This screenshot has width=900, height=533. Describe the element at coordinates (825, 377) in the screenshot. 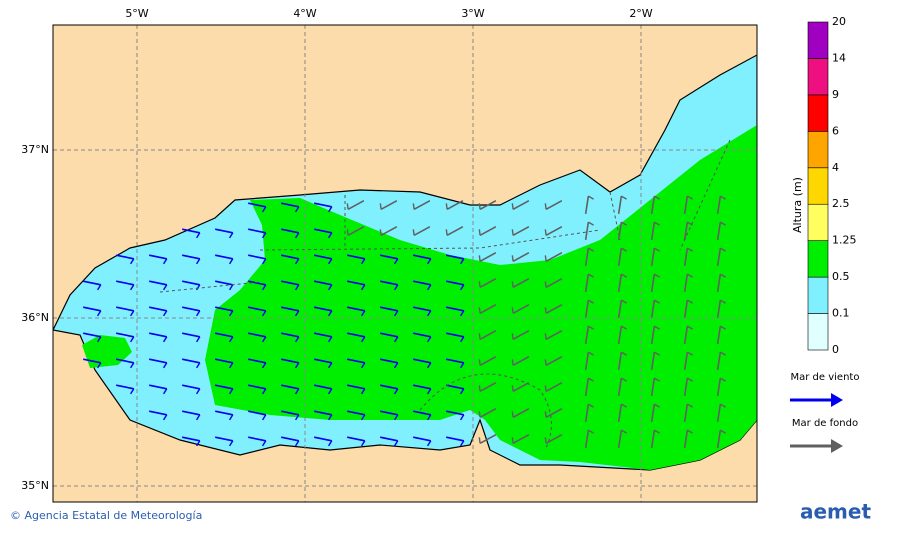

I see `legend-label: Mar de viento` at that location.